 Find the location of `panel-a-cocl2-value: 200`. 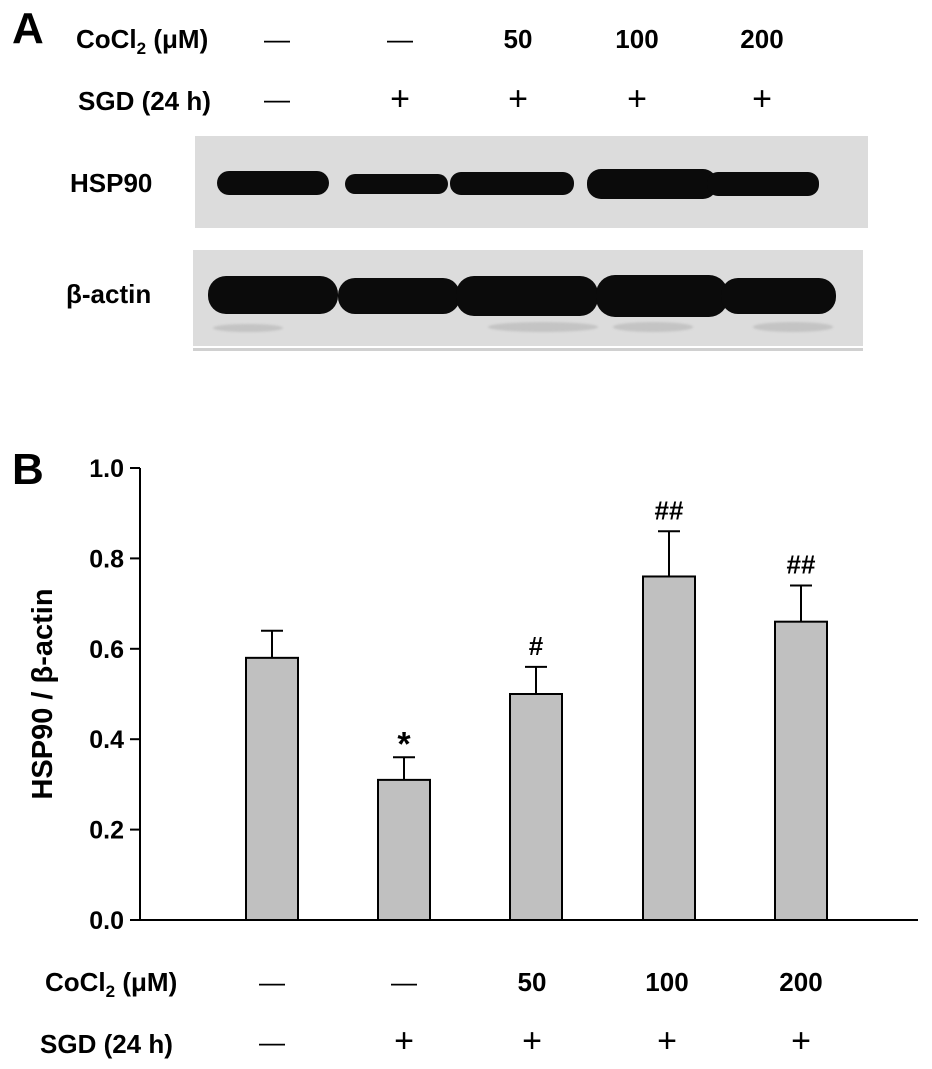

panel-a-cocl2-value: 200 is located at coordinates (762, 39).